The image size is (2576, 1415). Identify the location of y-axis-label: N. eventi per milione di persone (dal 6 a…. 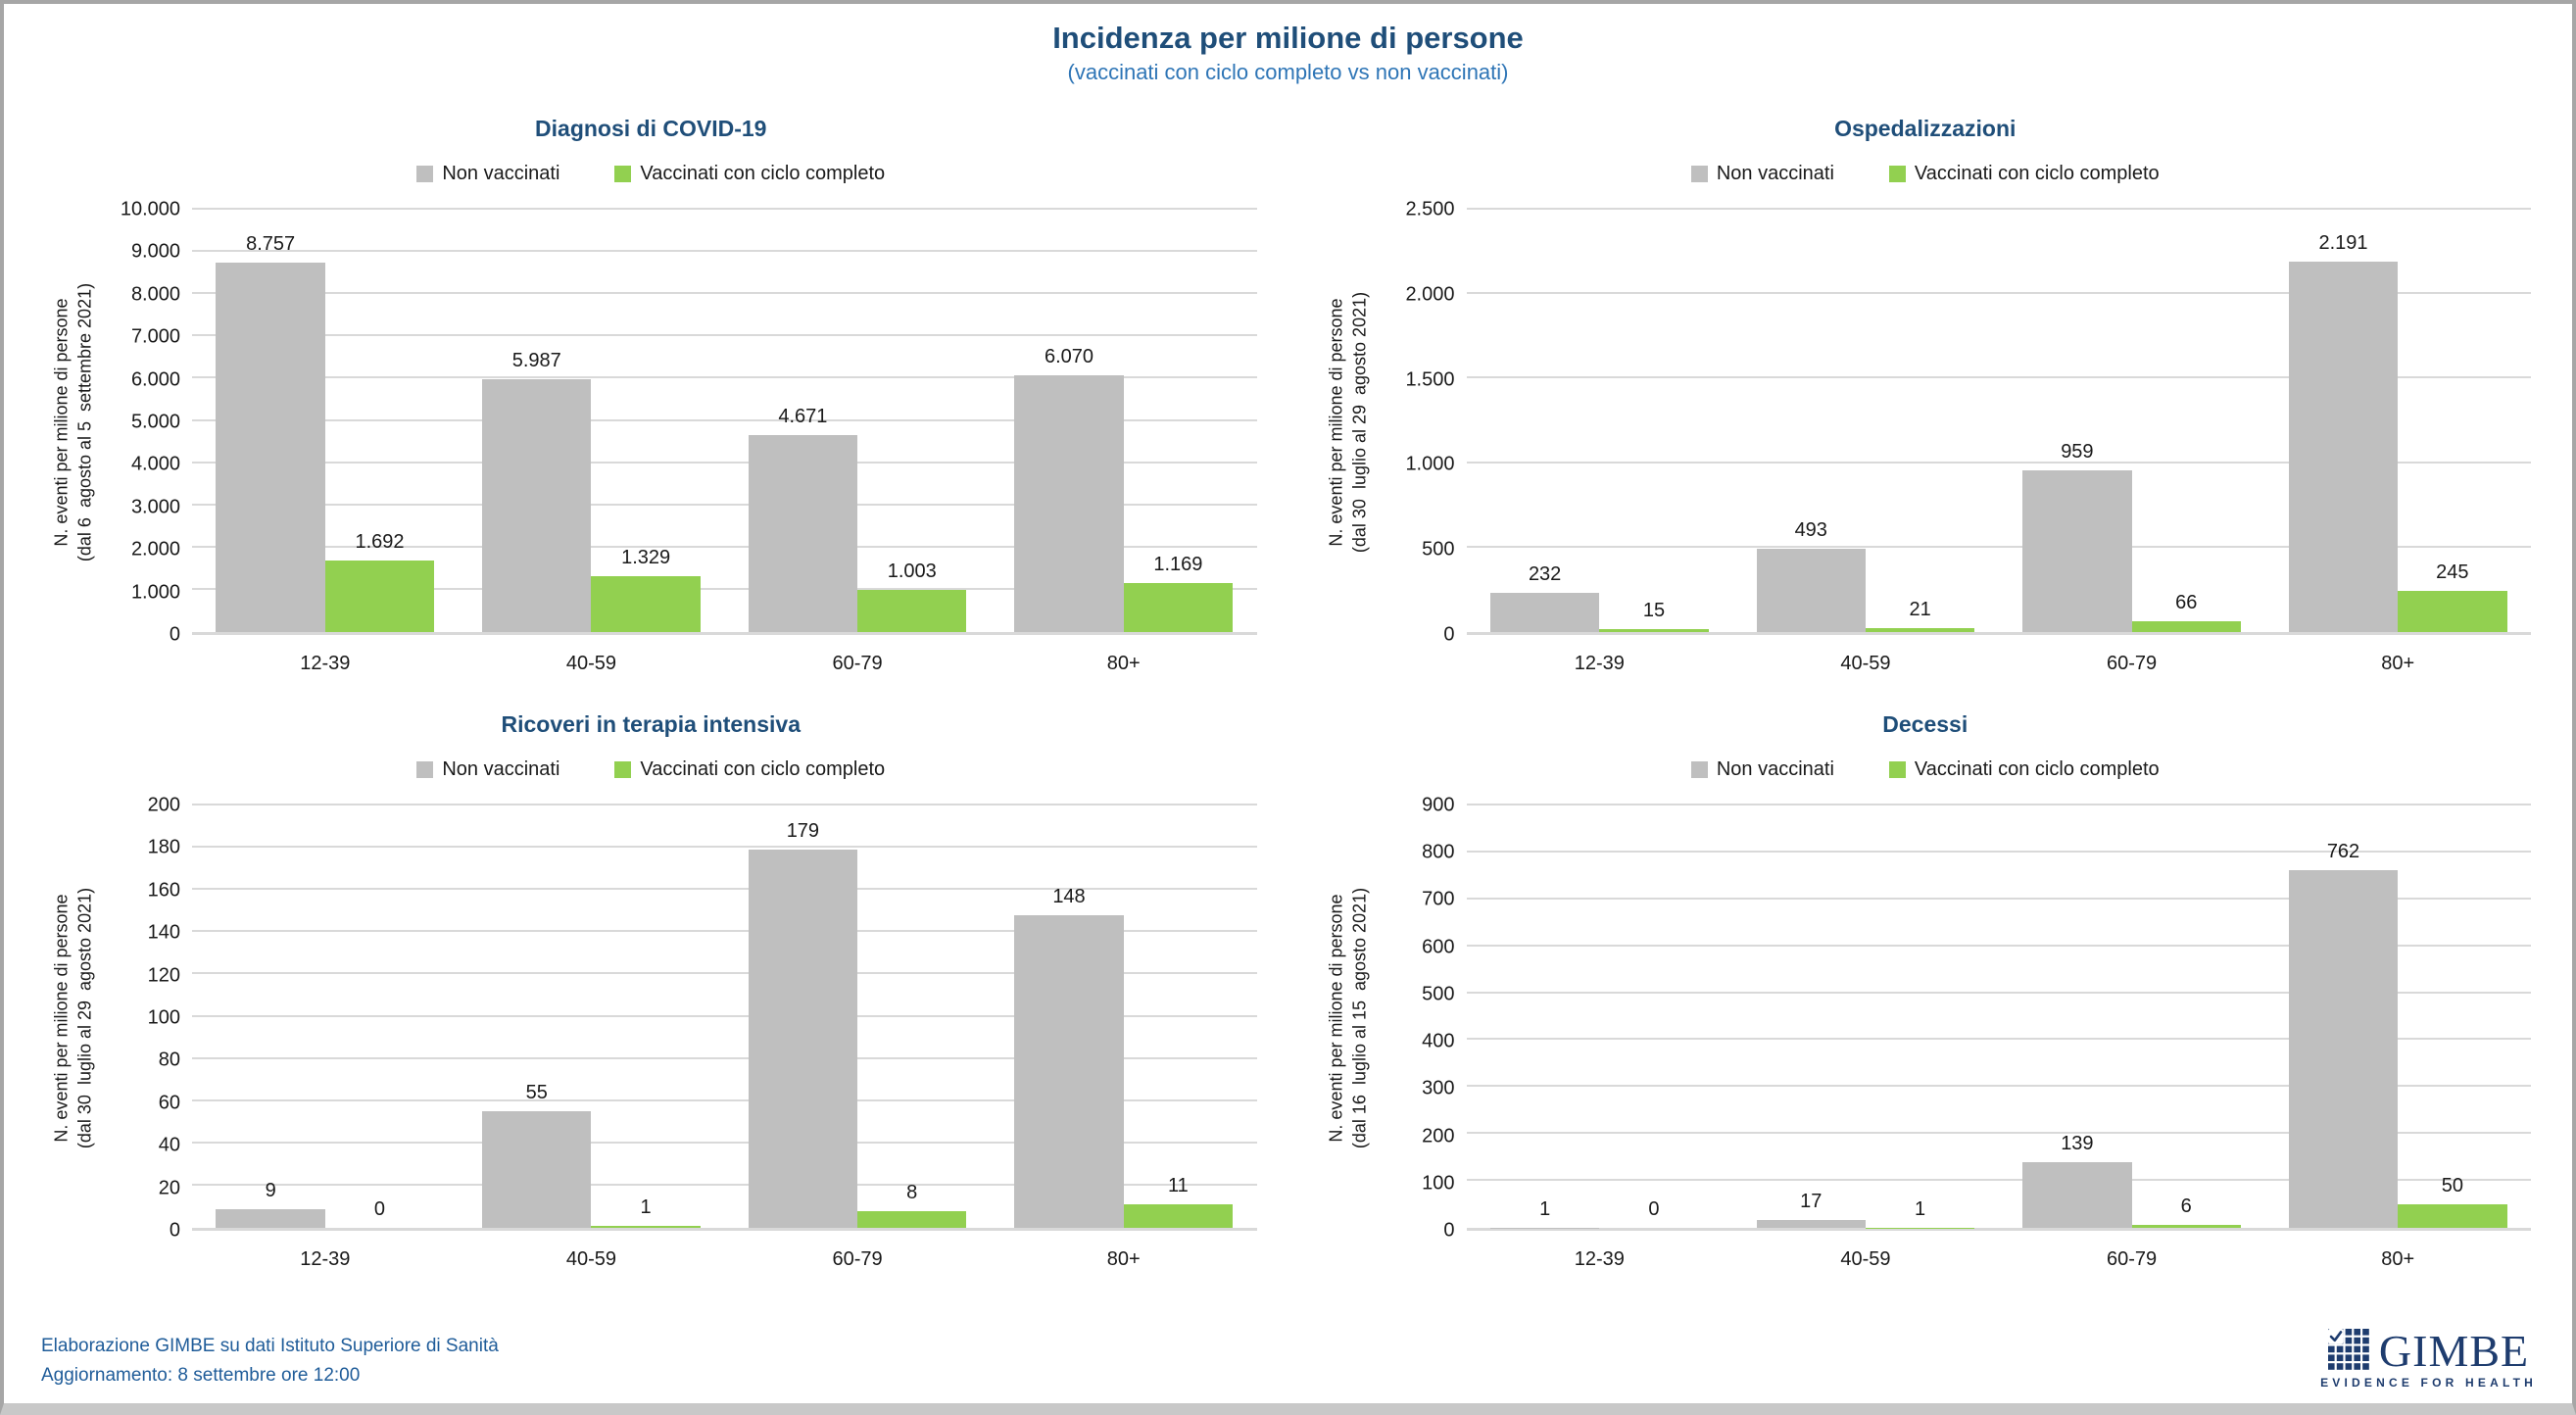
(74, 422).